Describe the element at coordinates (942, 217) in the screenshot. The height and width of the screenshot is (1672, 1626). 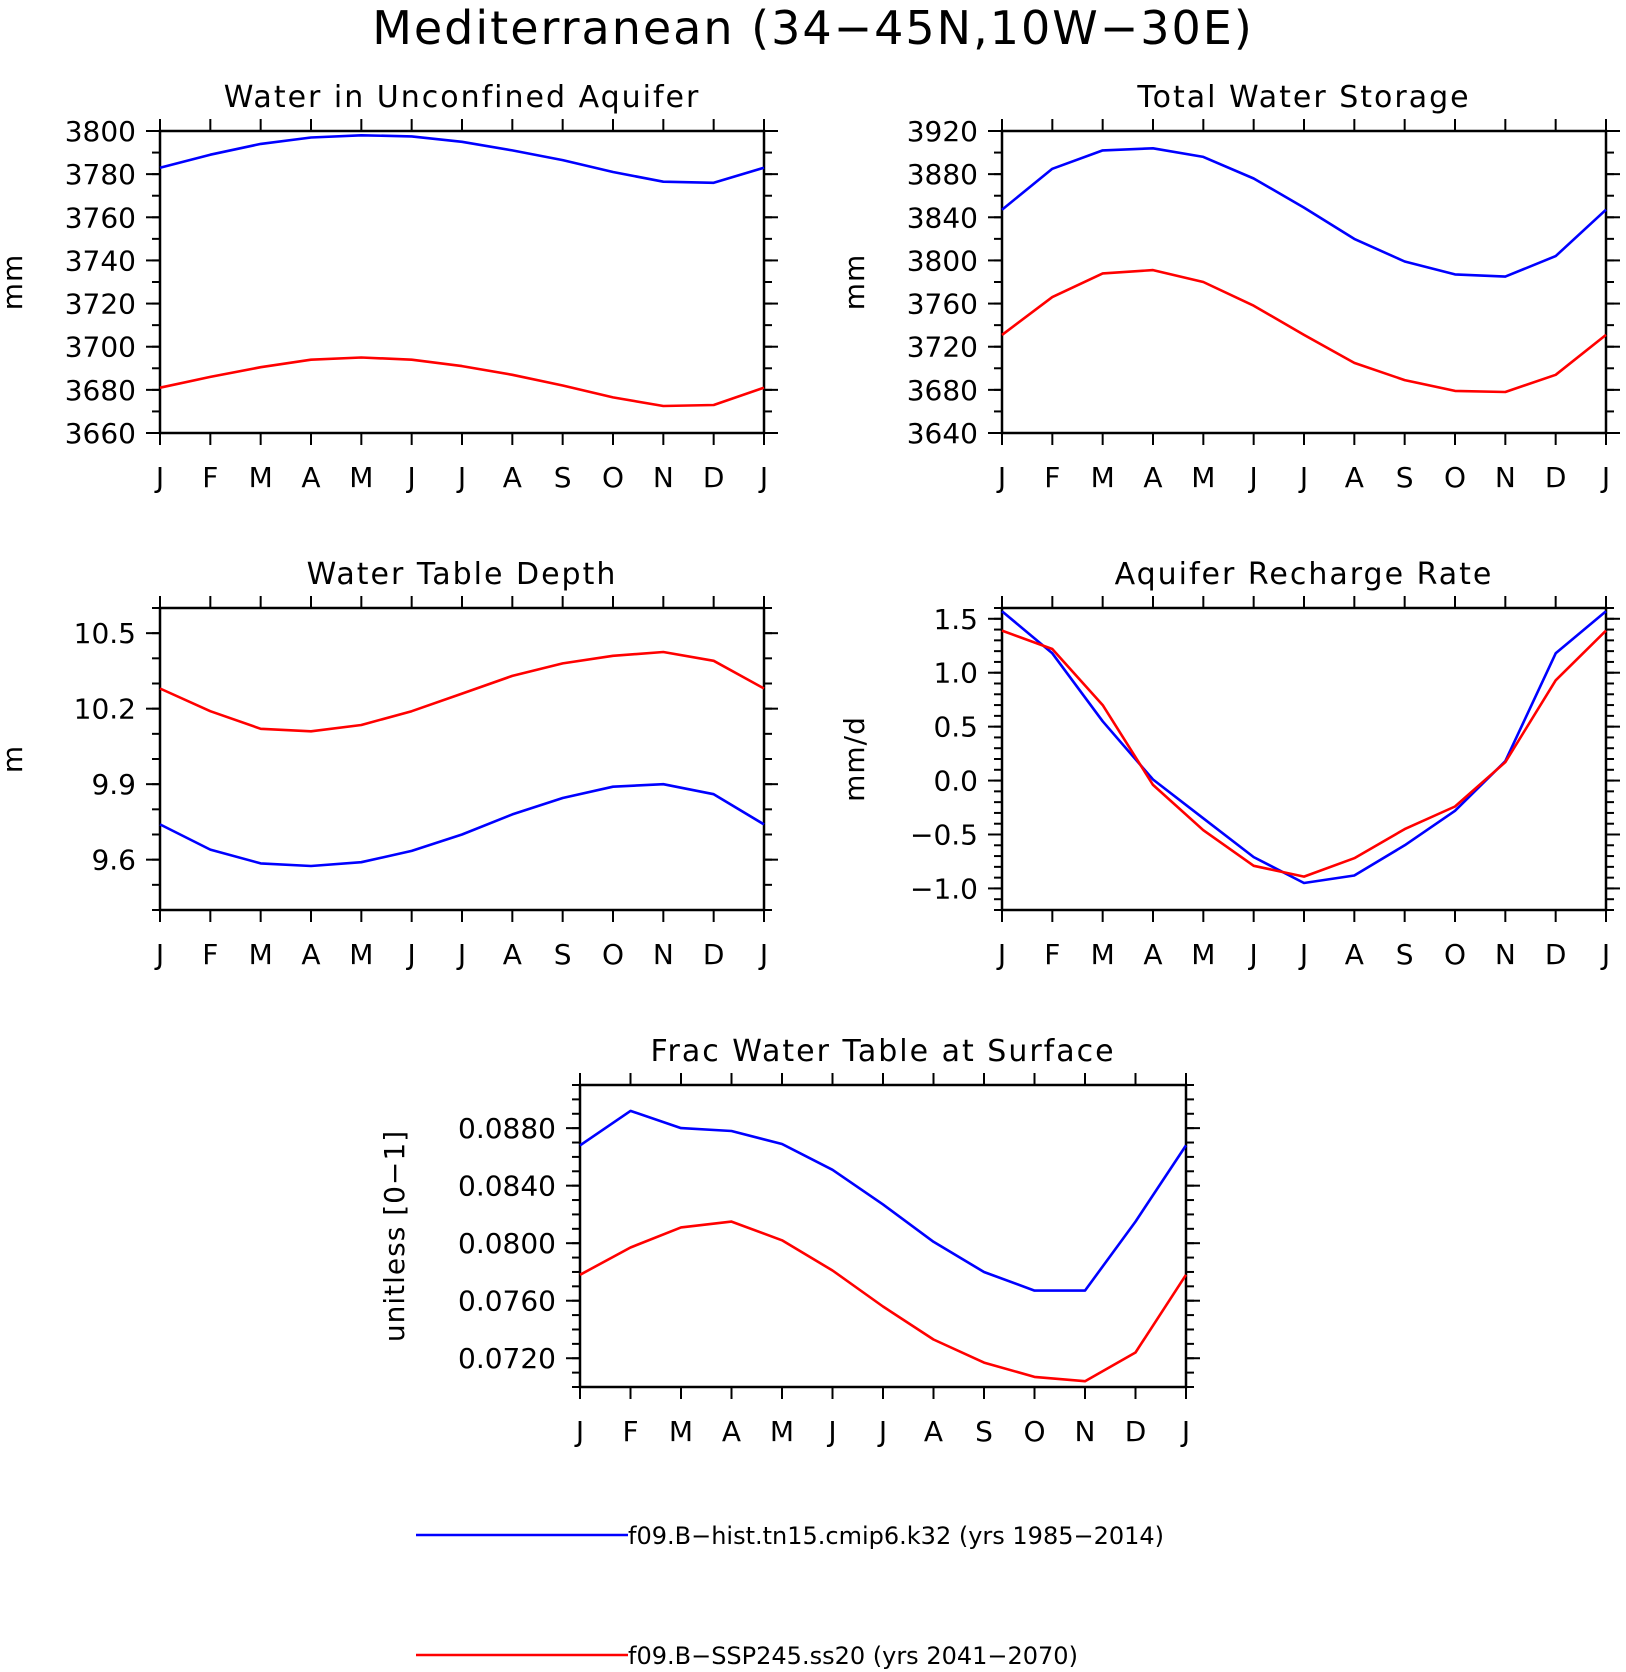
I see `y-tick-label: 3840` at that location.